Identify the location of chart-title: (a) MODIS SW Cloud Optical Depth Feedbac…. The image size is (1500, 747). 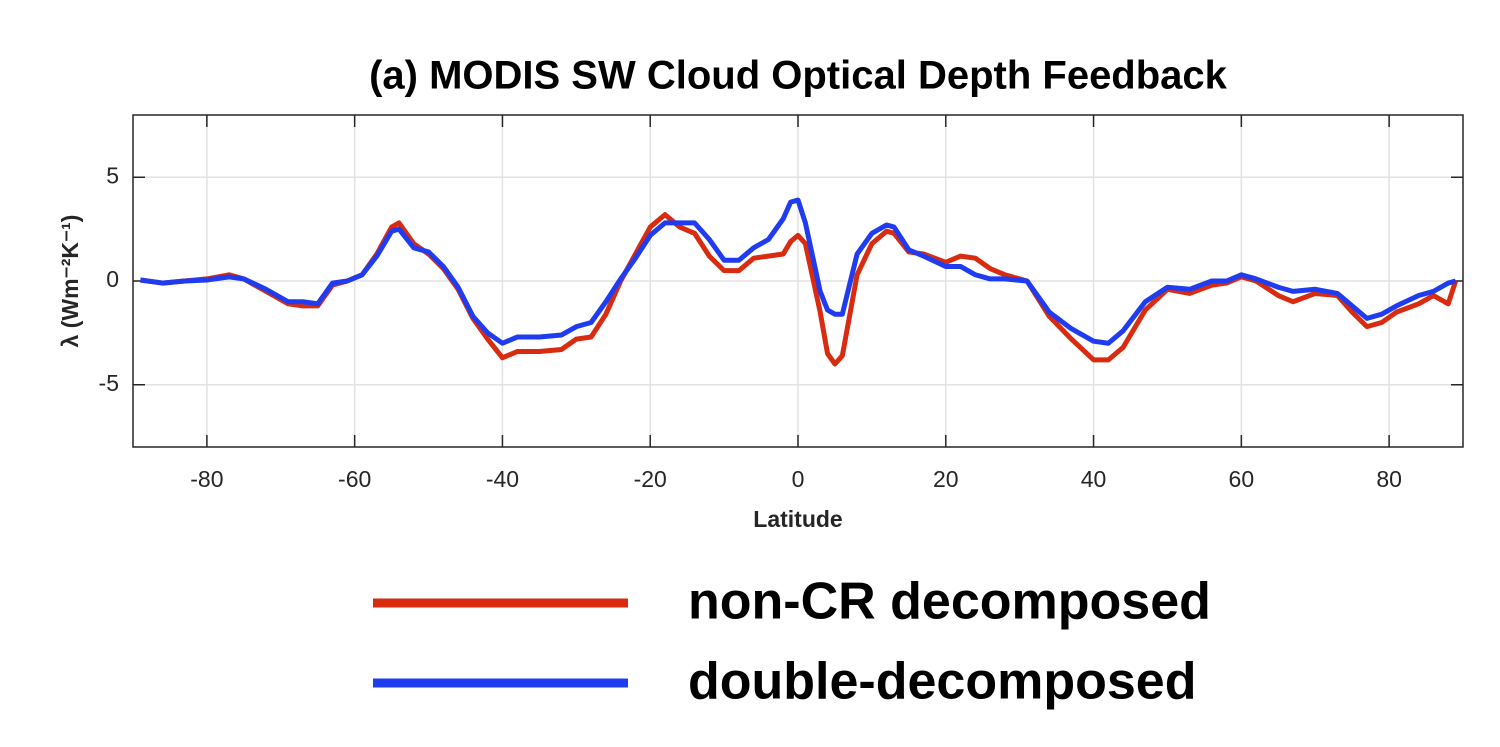
(798, 76).